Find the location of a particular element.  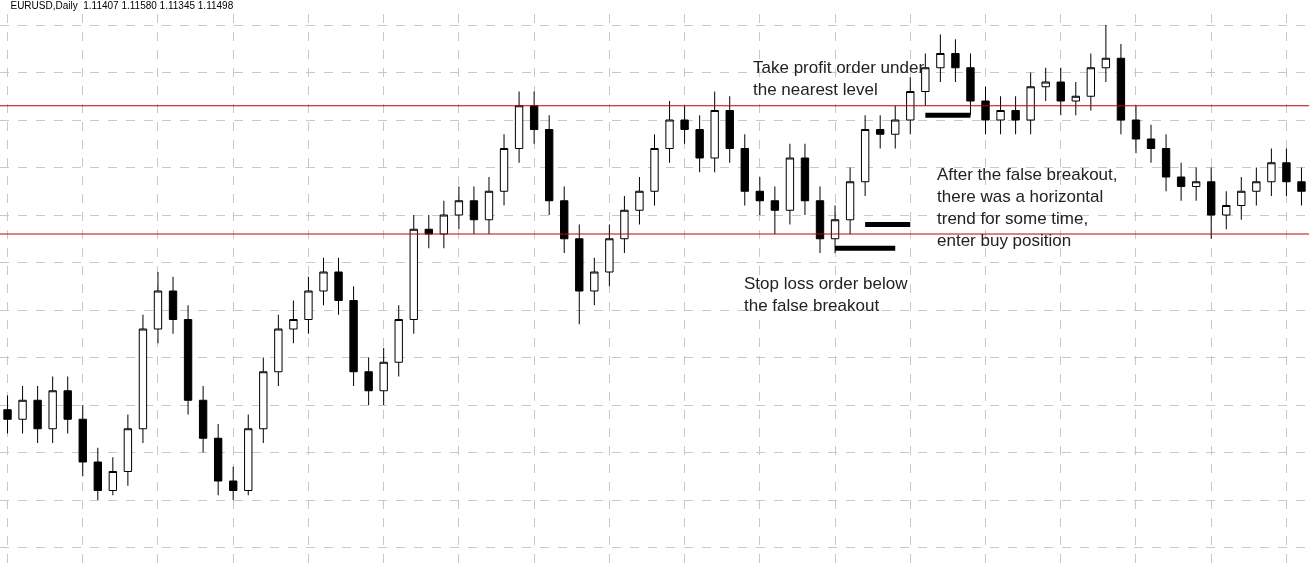

annotation: Stop loss order below the false breakout is located at coordinates (826, 295).